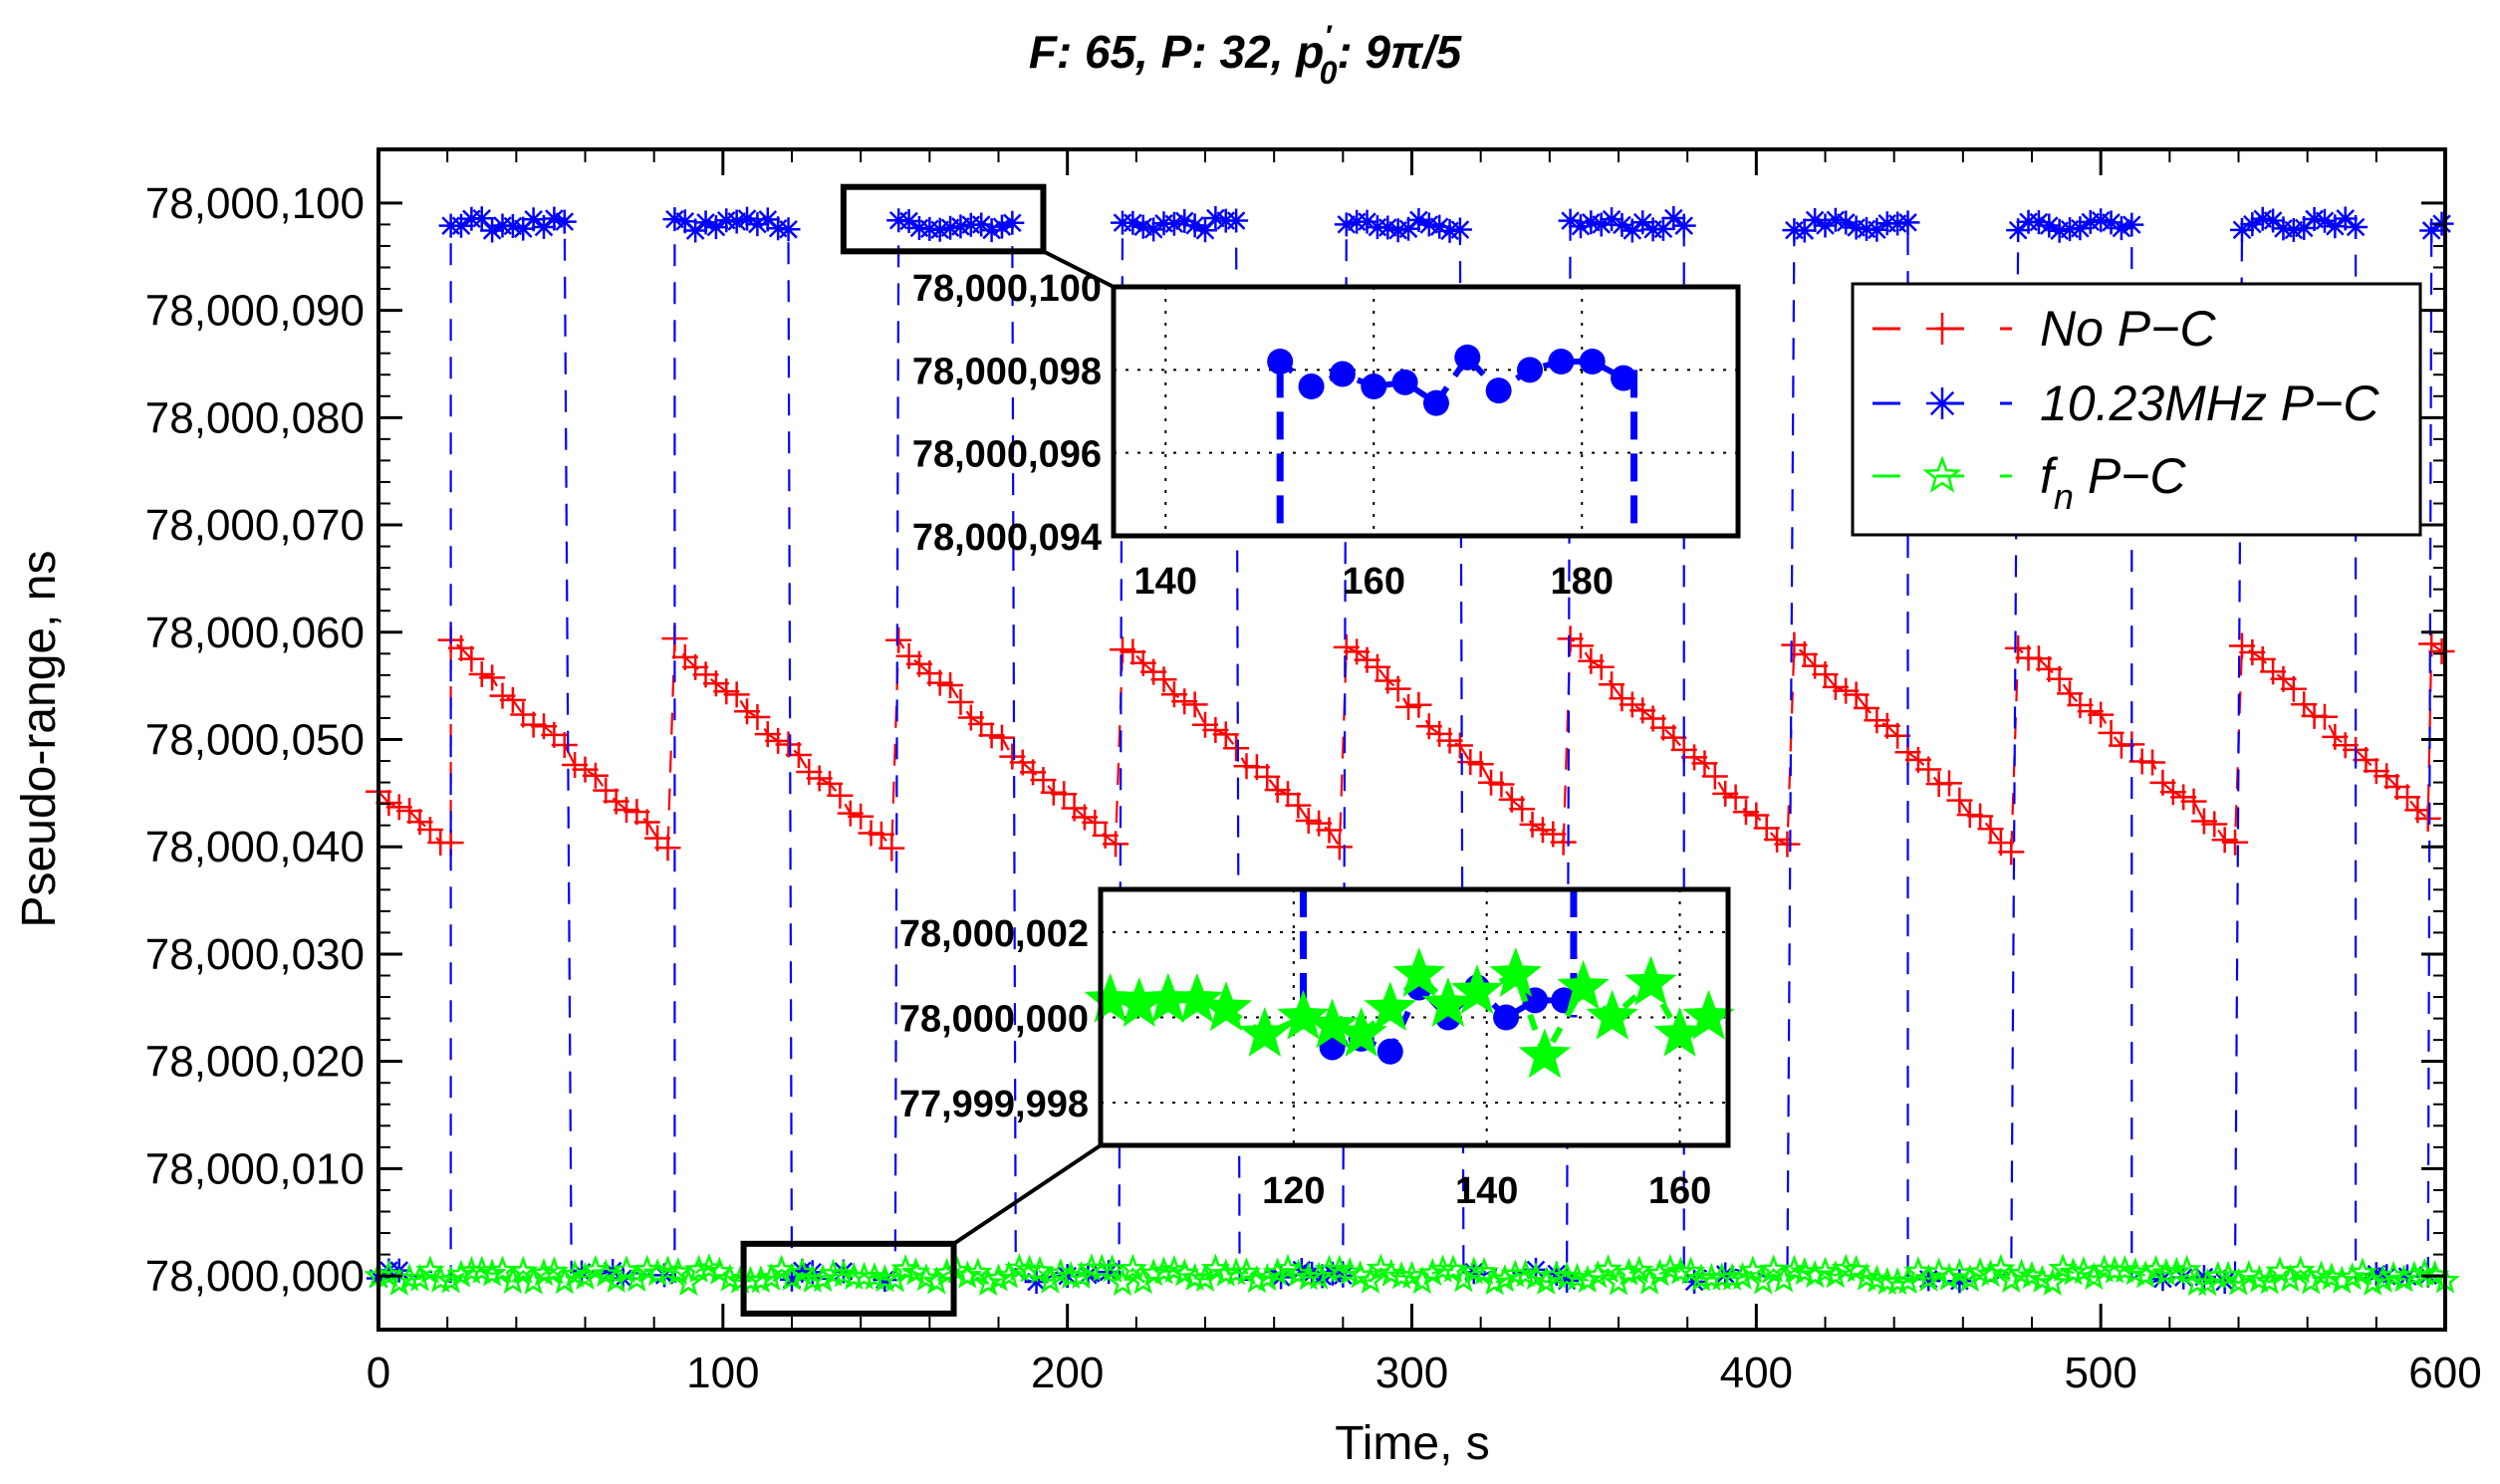  Describe the element at coordinates (1067, 1373) in the screenshot. I see `x-tick-label: 200` at that location.